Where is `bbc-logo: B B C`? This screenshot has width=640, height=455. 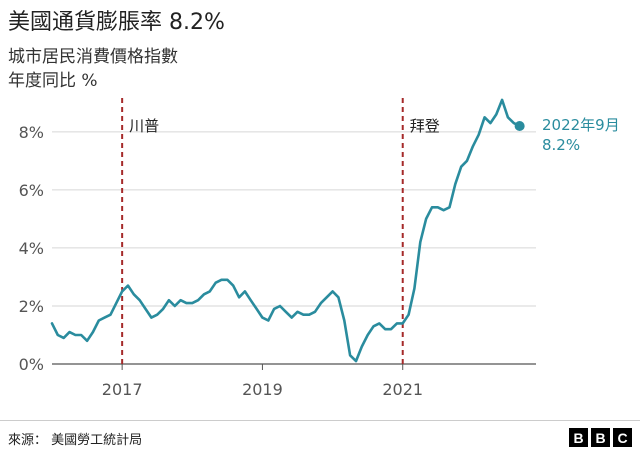
bbc-logo: B B C is located at coordinates (600, 437).